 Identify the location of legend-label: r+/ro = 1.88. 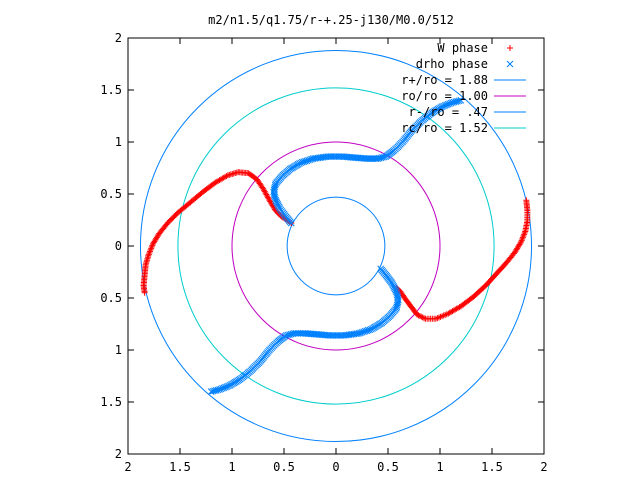
(444, 80).